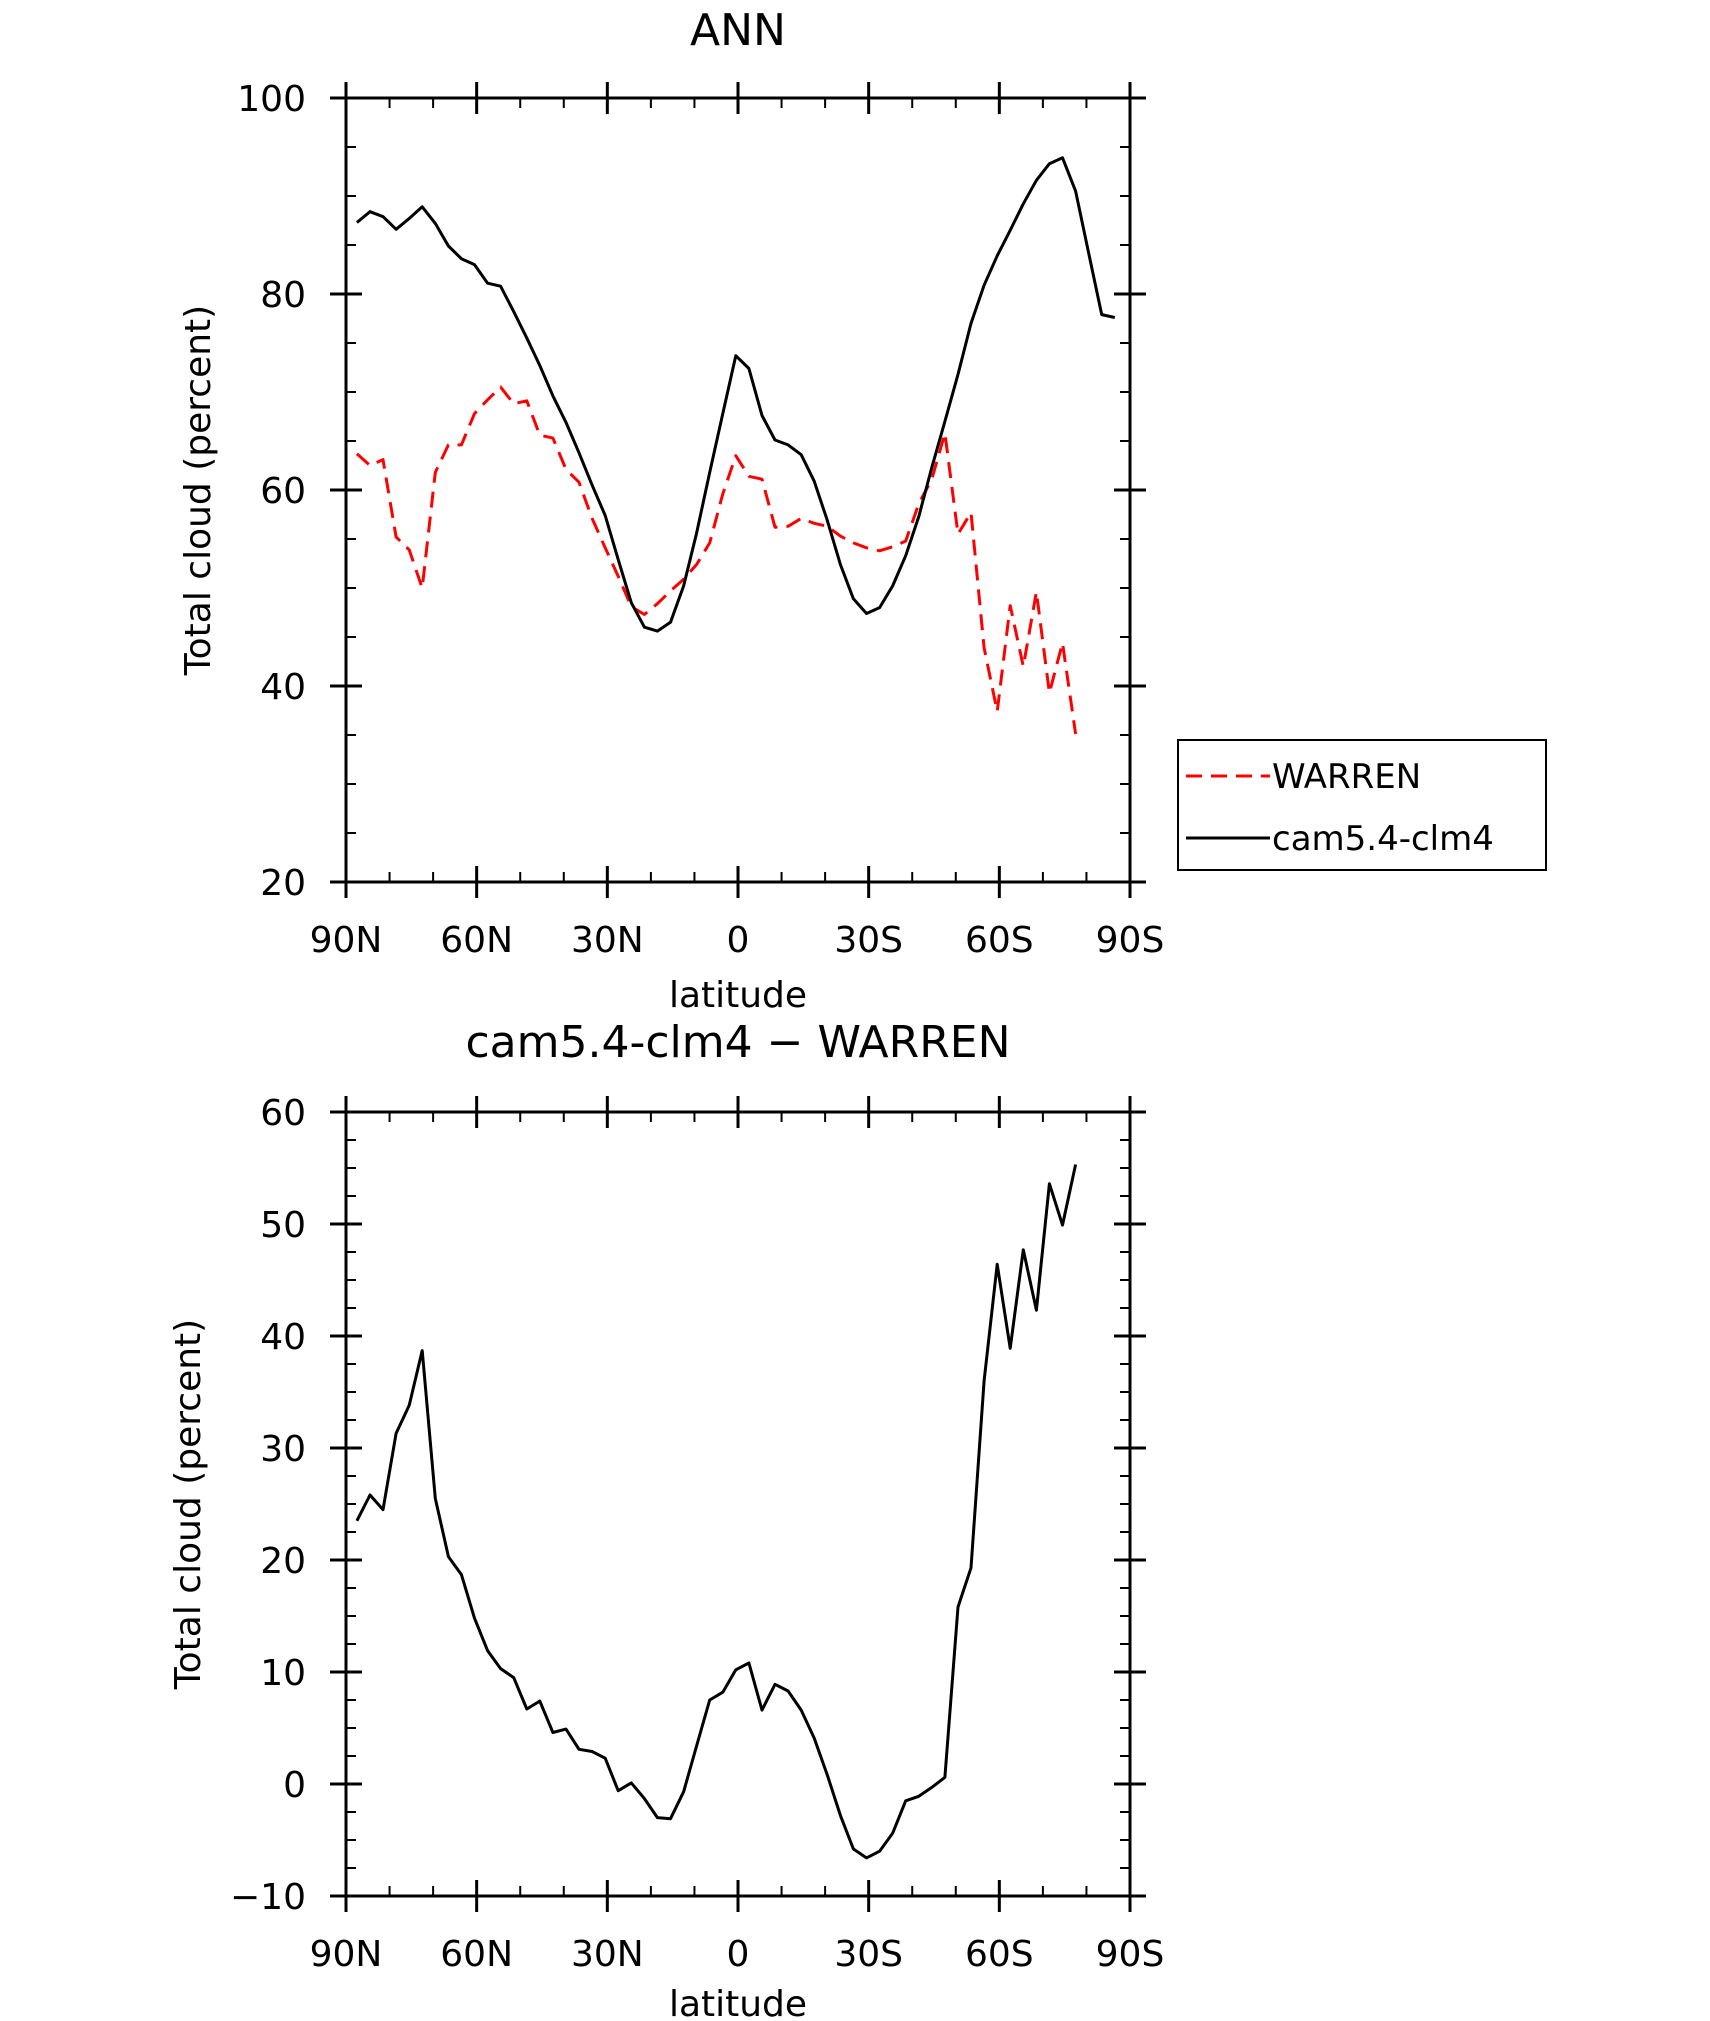  I want to click on y-tick-label: 80, so click(283, 295).